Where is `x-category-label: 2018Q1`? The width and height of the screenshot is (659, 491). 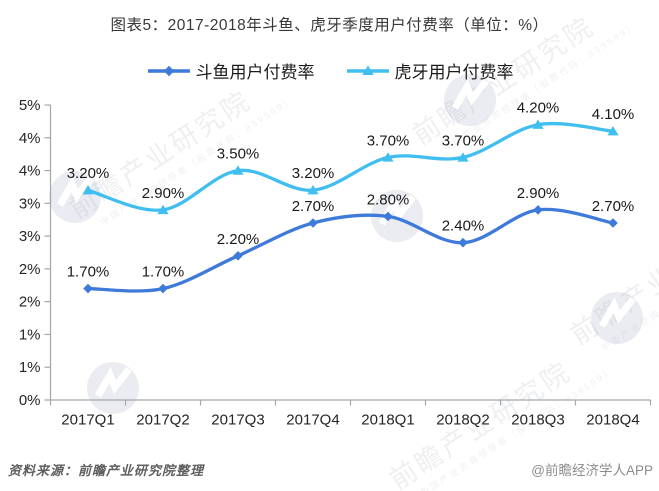
x-category-label: 2018Q1 is located at coordinates (387, 420).